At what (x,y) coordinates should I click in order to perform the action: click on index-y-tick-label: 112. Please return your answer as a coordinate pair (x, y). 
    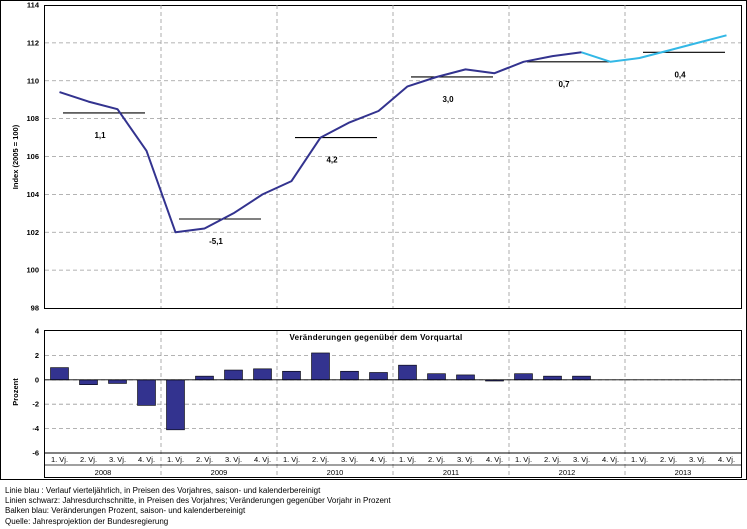
    Looking at the image, I should click on (33, 42).